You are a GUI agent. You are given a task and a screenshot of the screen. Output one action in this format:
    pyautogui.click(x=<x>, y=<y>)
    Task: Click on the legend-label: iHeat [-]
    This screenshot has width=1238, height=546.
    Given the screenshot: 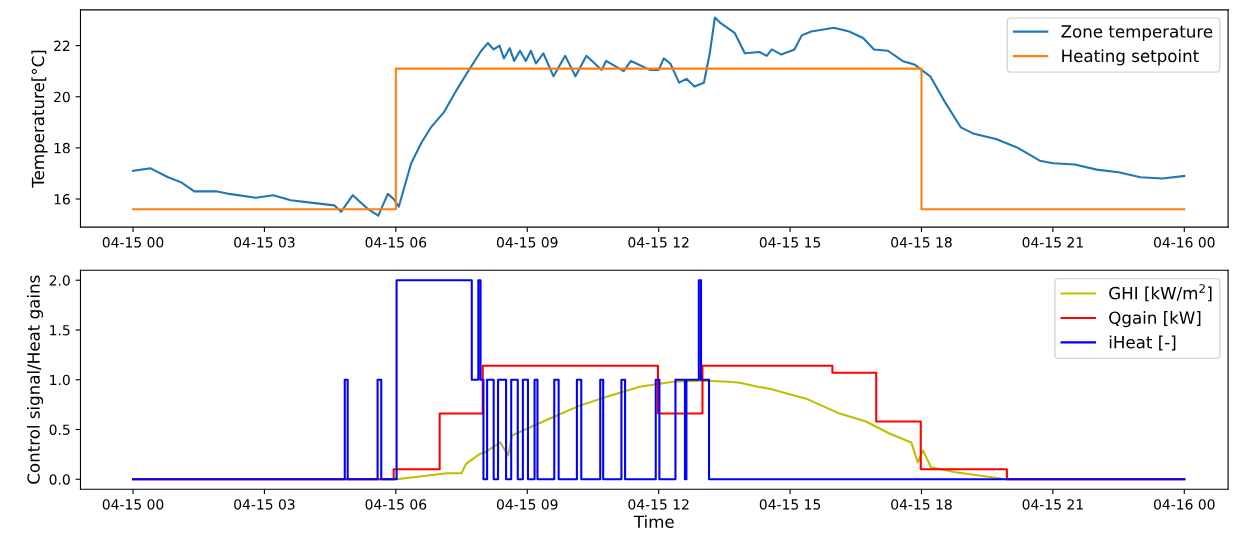 What is the action you would take?
    pyautogui.click(x=1142, y=343)
    